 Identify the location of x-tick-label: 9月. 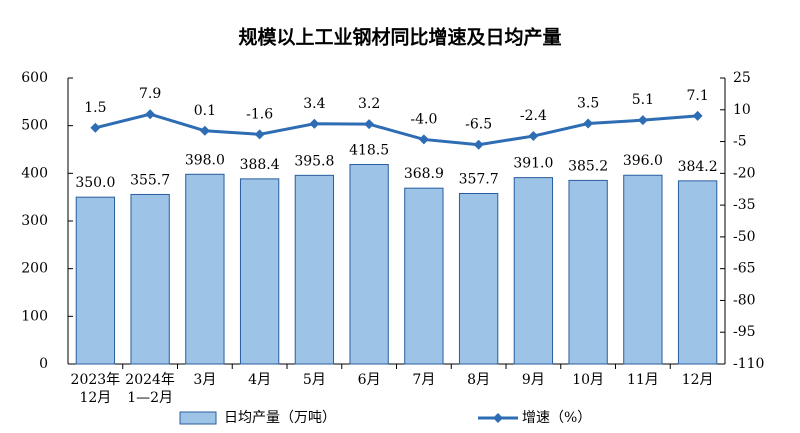
(533, 380).